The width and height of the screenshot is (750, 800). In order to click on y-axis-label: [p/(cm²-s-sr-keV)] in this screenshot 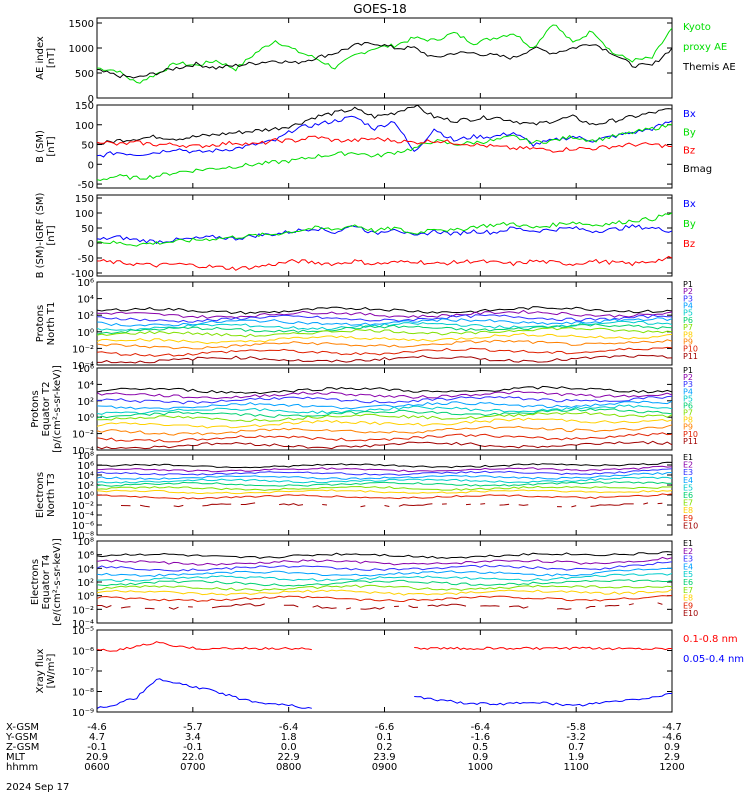, I will do `click(57, 409)`.